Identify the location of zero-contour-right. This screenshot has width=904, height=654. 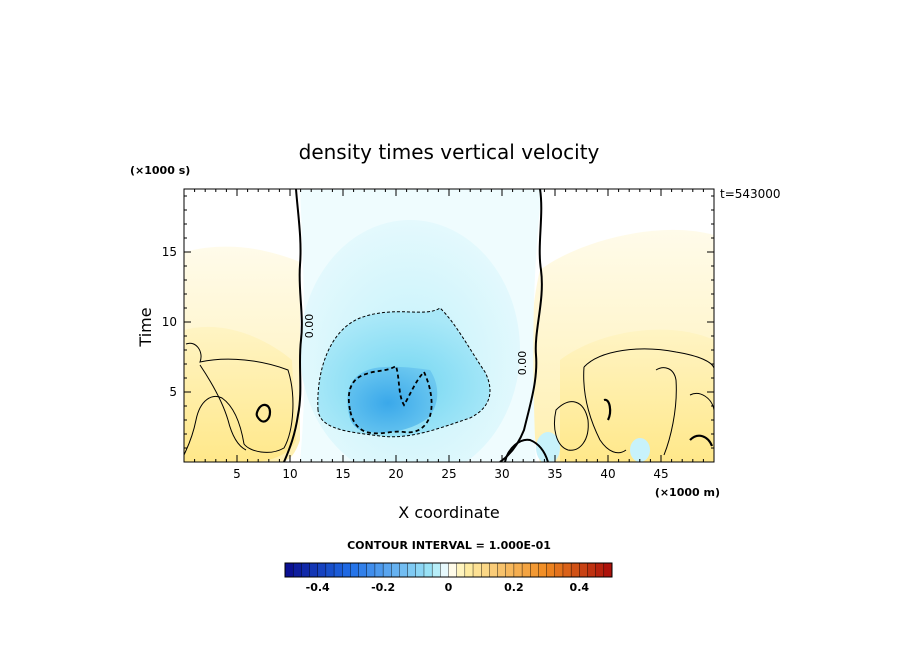
(521, 325).